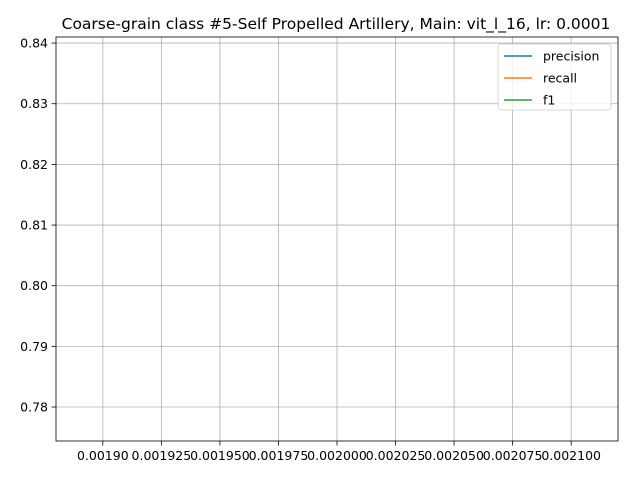 This screenshot has height=480, width=640. I want to click on legend-label-precision: precision, so click(571, 56).